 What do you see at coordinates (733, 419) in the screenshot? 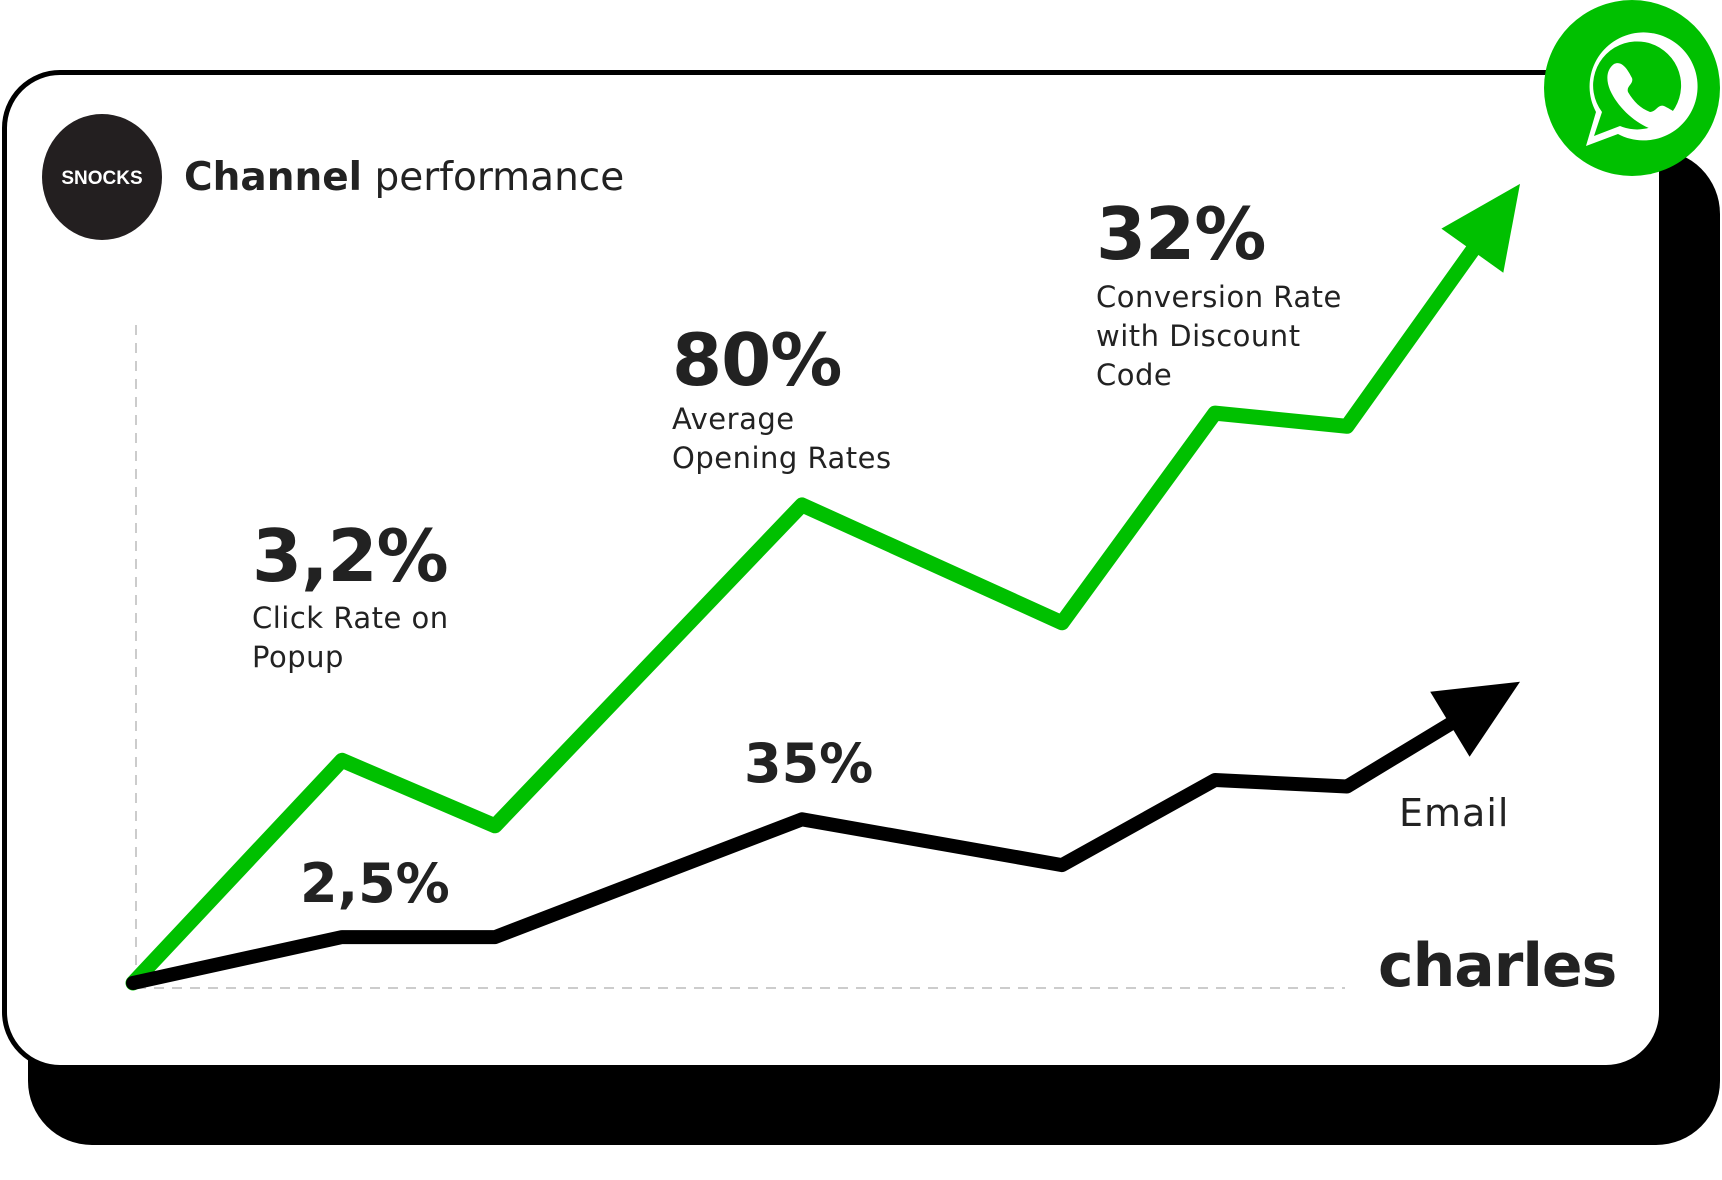
I see `annotation-caption: Average` at bounding box center [733, 419].